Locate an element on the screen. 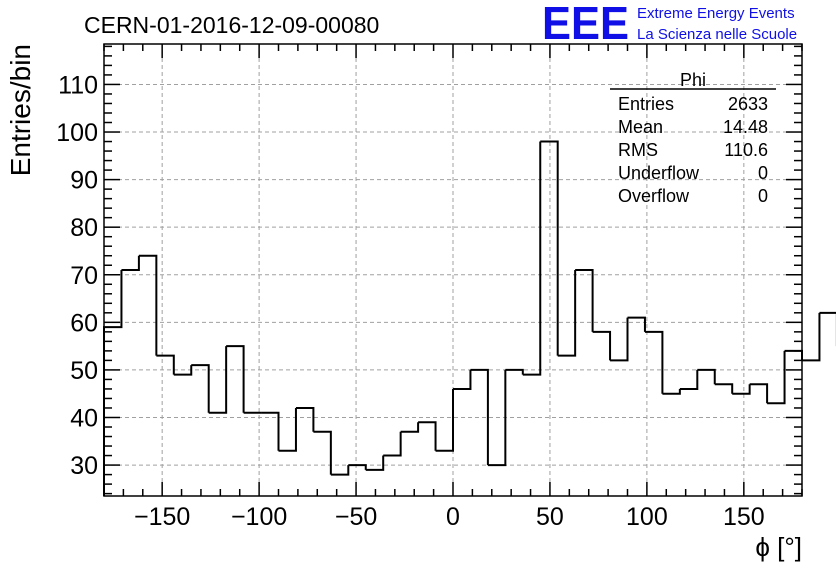 Image resolution: width=836 pixels, height=572 pixels. stats-value-mean: 14.48 is located at coordinates (745, 127).